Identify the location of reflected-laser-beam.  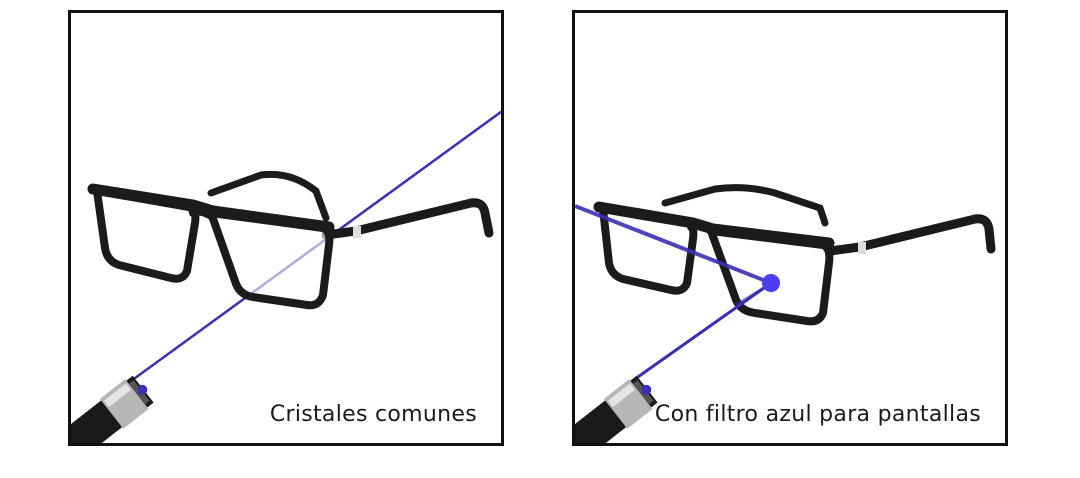
(673, 244).